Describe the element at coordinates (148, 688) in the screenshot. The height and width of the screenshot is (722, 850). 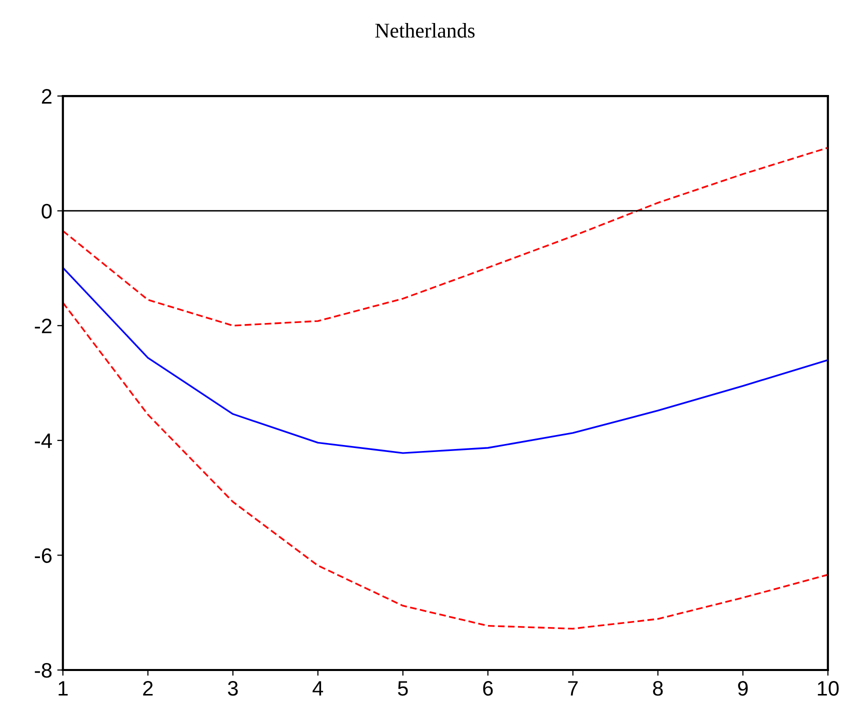
I see `x-tick-label: 2` at that location.